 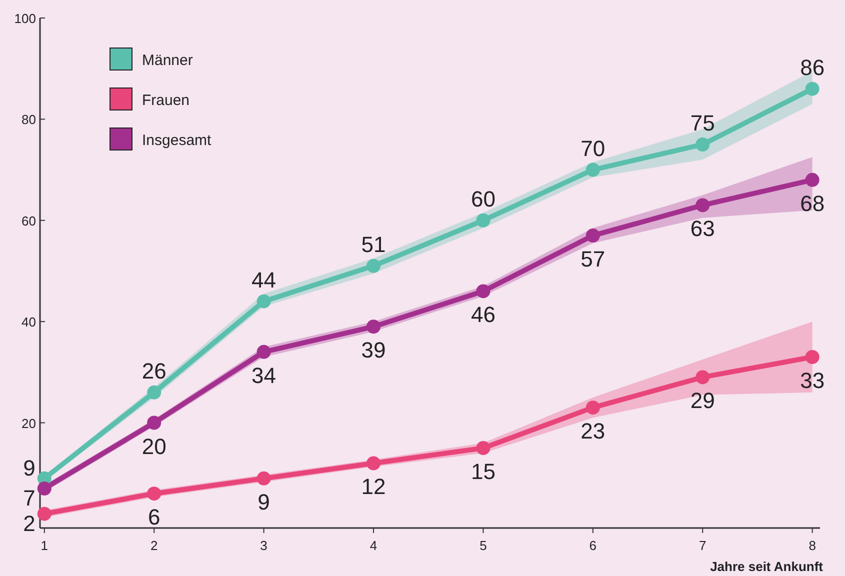 I want to click on legend-label: Frauen, so click(x=166, y=100).